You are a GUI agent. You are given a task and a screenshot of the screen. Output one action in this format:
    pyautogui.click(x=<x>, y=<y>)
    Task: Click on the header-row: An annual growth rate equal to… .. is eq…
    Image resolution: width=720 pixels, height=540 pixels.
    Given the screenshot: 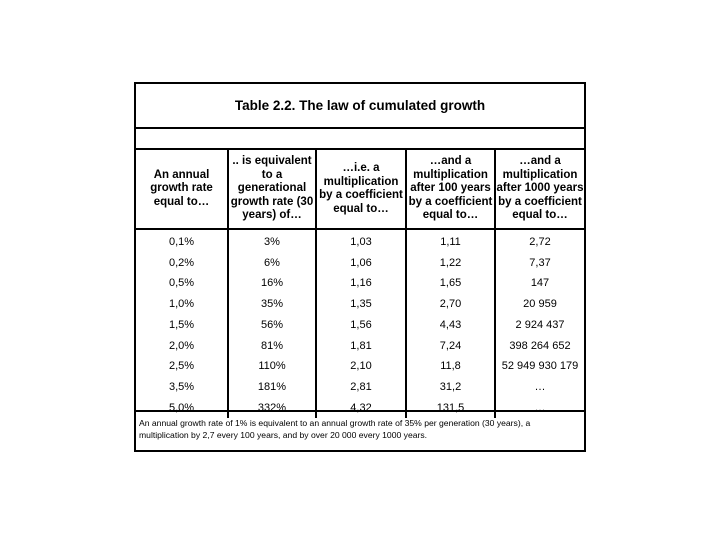 What is the action you would take?
    pyautogui.click(x=360, y=190)
    